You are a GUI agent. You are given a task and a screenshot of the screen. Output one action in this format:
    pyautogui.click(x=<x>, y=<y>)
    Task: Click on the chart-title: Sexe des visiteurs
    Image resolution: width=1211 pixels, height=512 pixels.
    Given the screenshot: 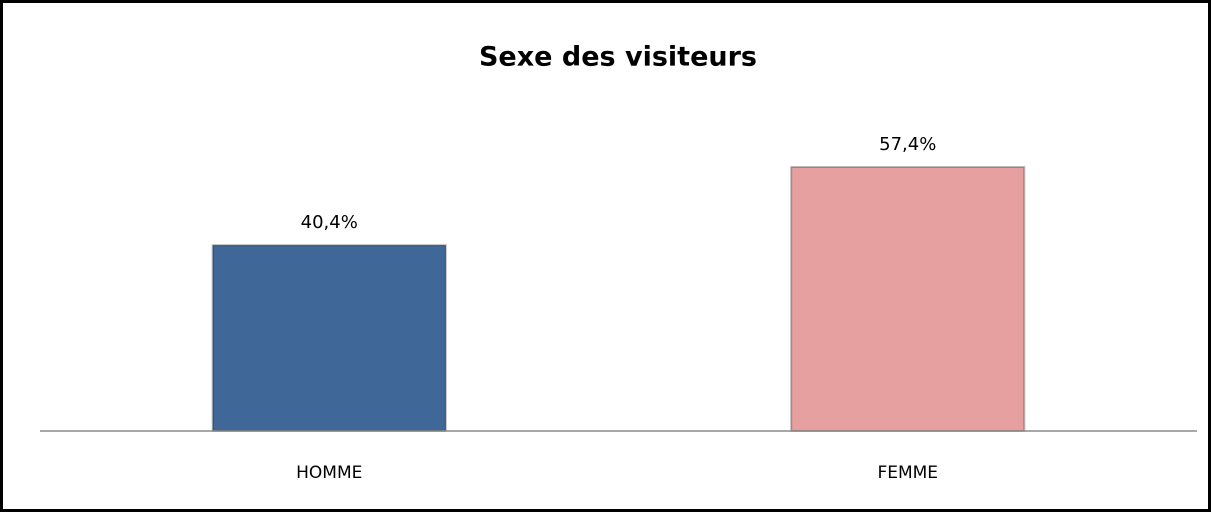 What is the action you would take?
    pyautogui.click(x=618, y=57)
    